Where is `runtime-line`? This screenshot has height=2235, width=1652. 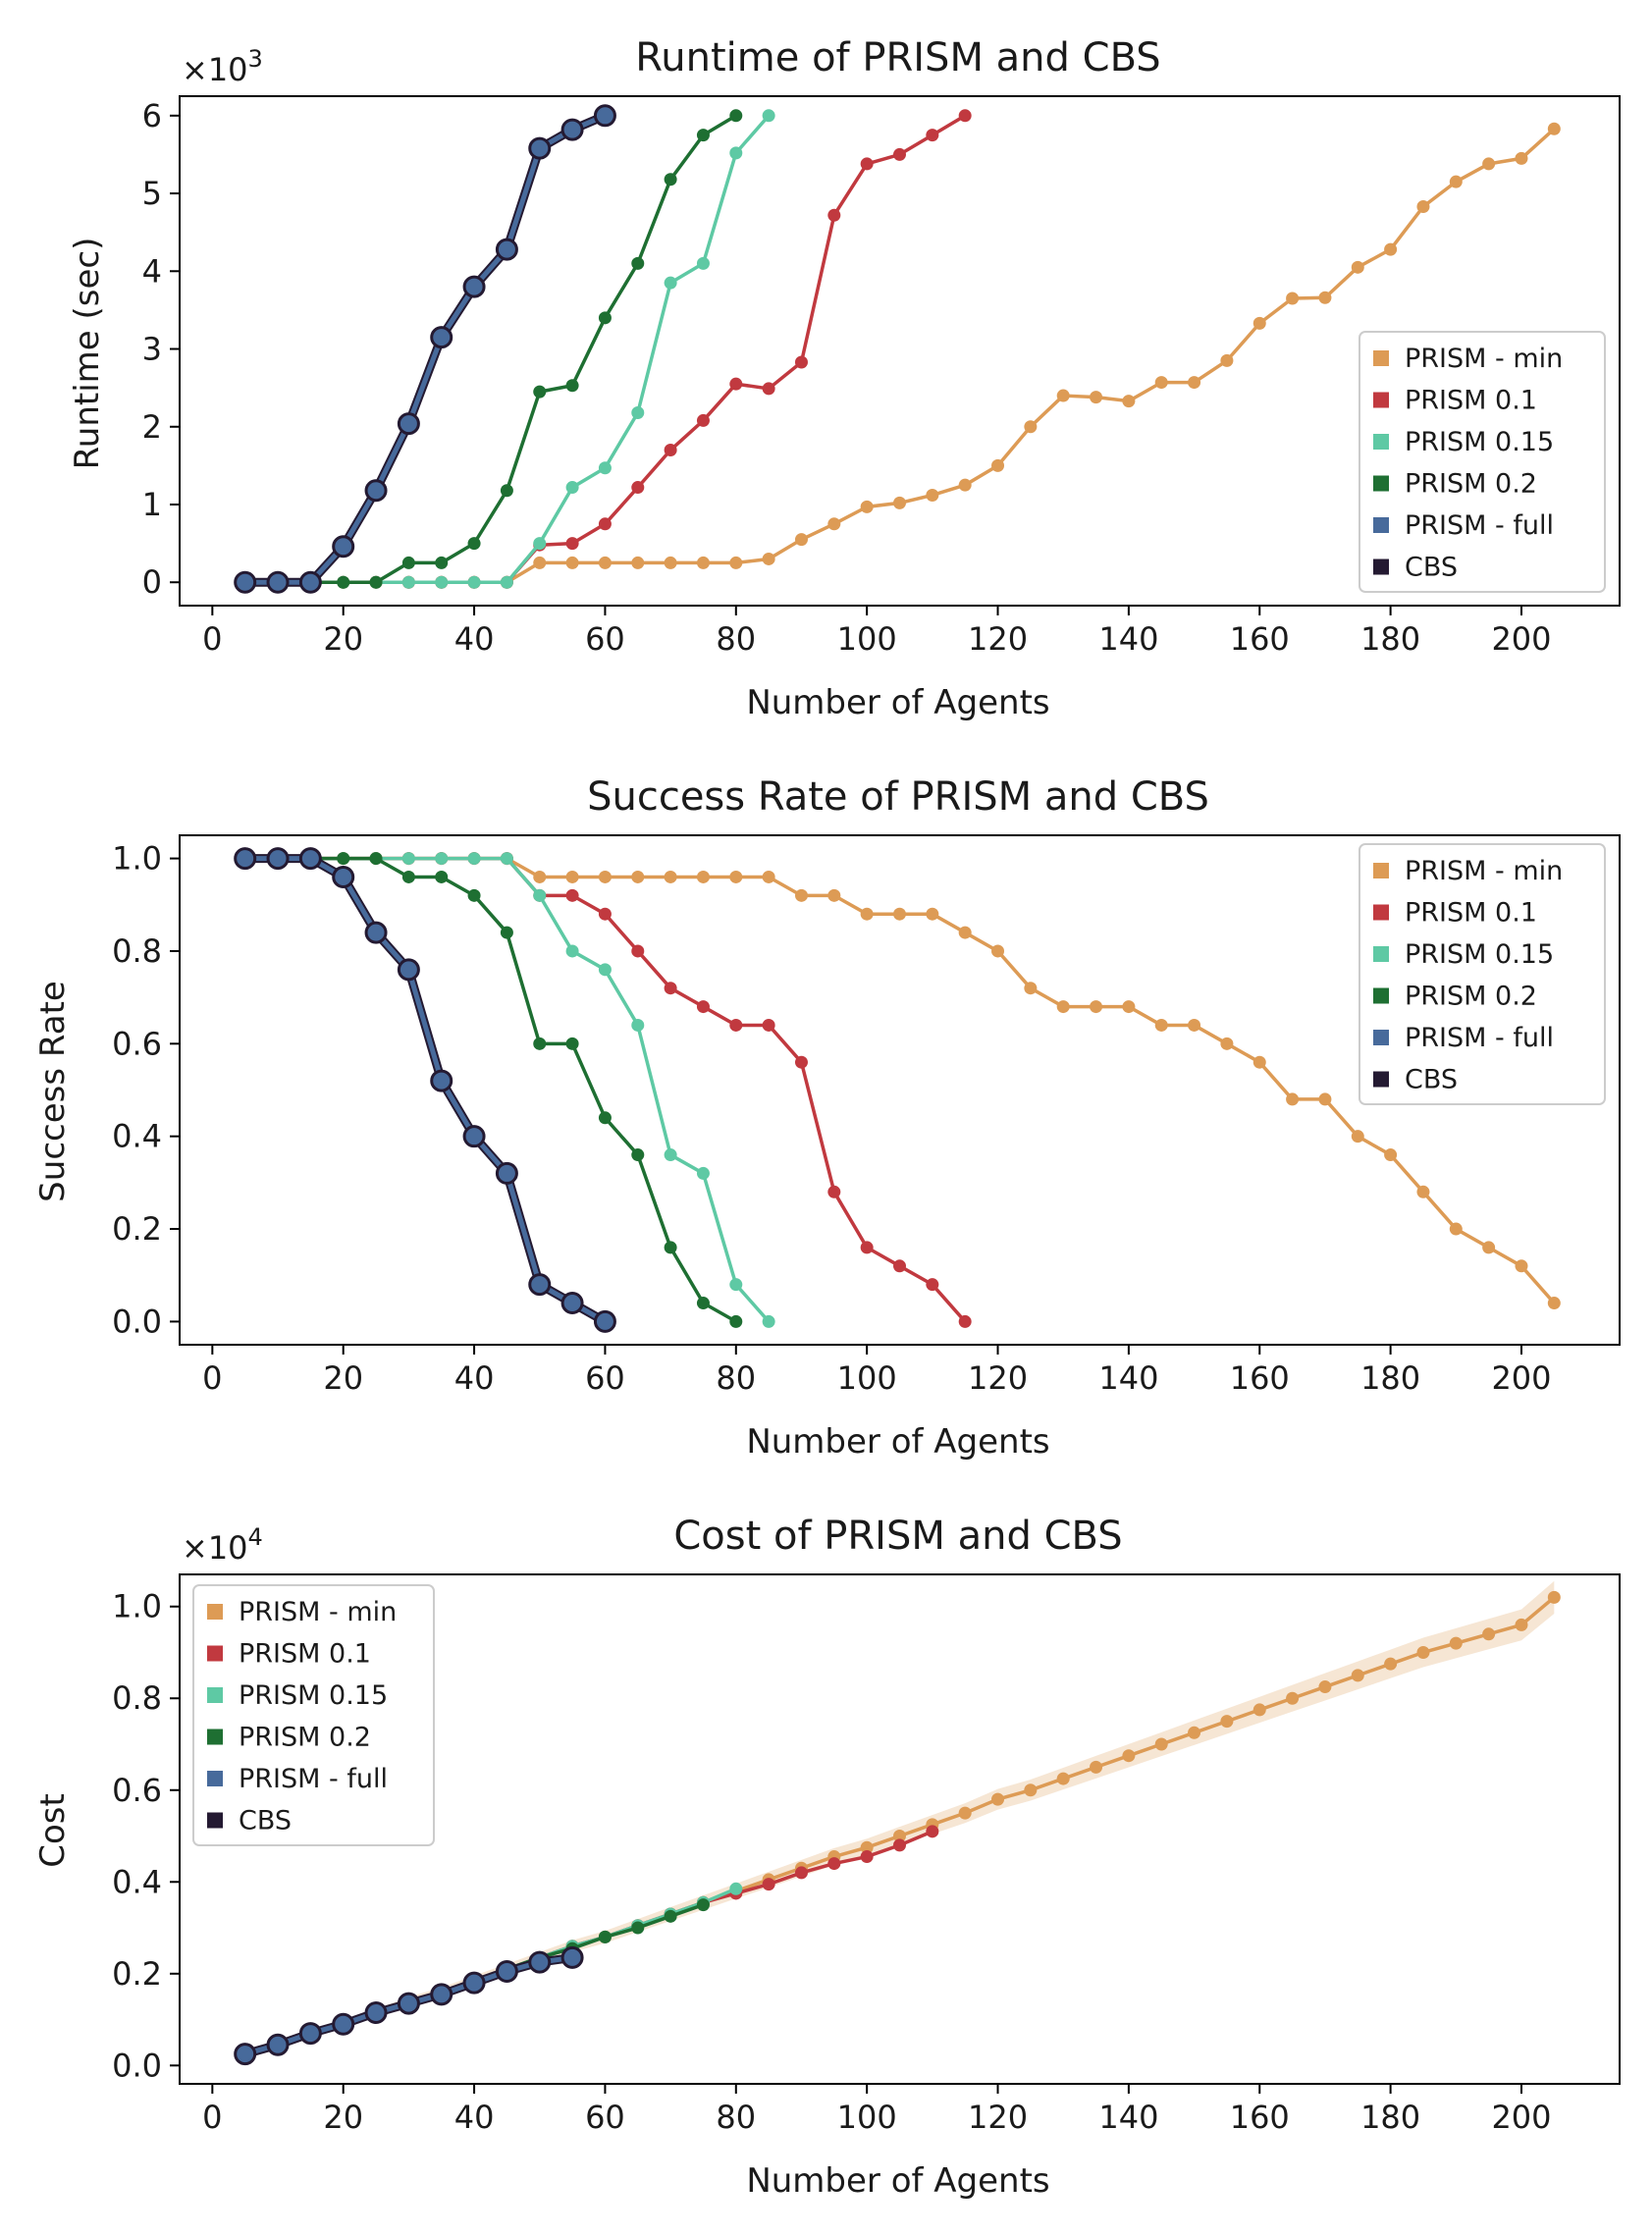 runtime-line is located at coordinates (490, 349).